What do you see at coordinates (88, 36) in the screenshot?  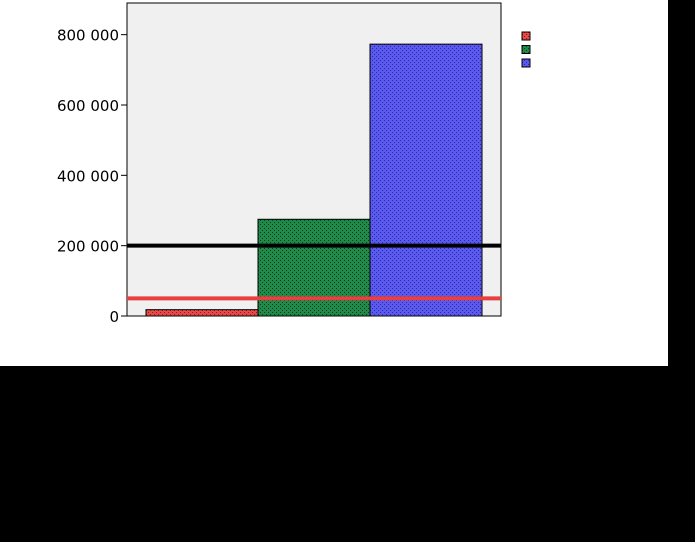 I see `y-tick-label-4: 800 000` at bounding box center [88, 36].